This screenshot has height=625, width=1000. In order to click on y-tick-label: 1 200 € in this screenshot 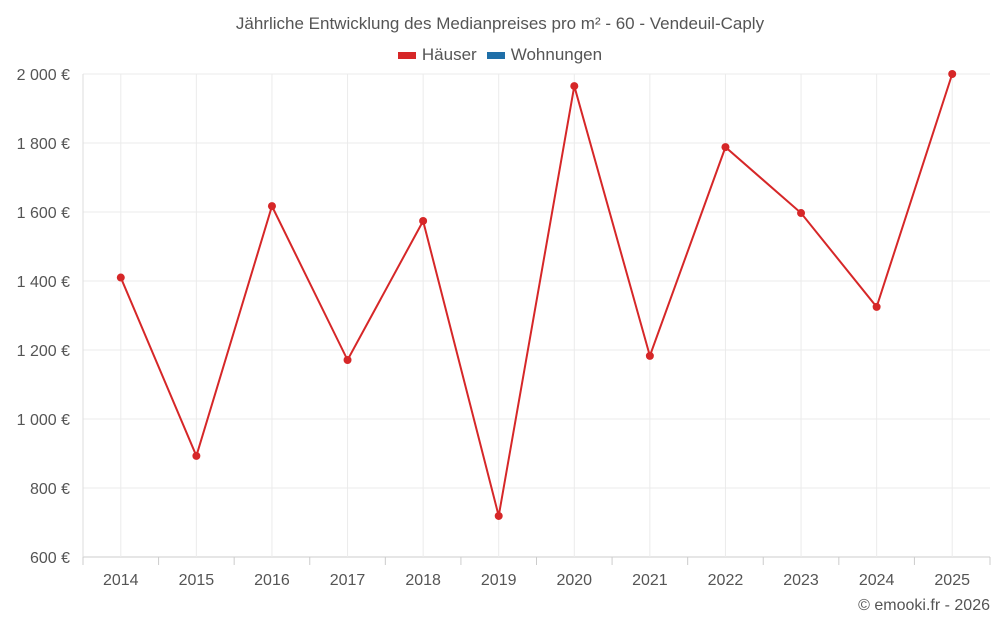, I will do `click(43, 351)`.